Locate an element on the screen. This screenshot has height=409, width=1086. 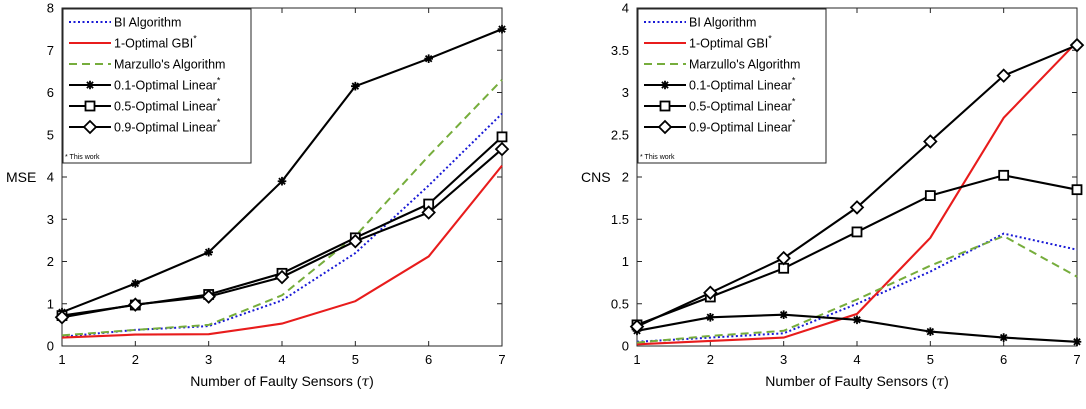
legend-entry: 0.9-Optimal Linear* is located at coordinates (167, 126).